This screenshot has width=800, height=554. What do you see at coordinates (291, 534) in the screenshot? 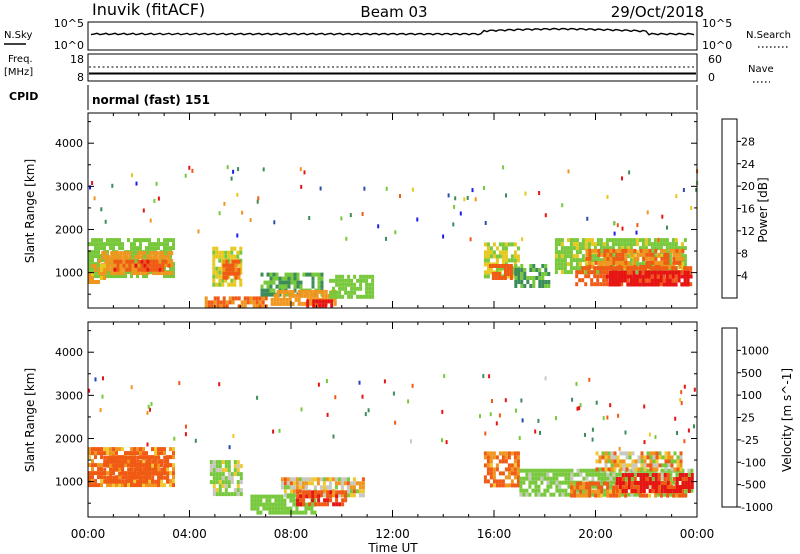
I see `x-tick-label: 08:00` at bounding box center [291, 534].